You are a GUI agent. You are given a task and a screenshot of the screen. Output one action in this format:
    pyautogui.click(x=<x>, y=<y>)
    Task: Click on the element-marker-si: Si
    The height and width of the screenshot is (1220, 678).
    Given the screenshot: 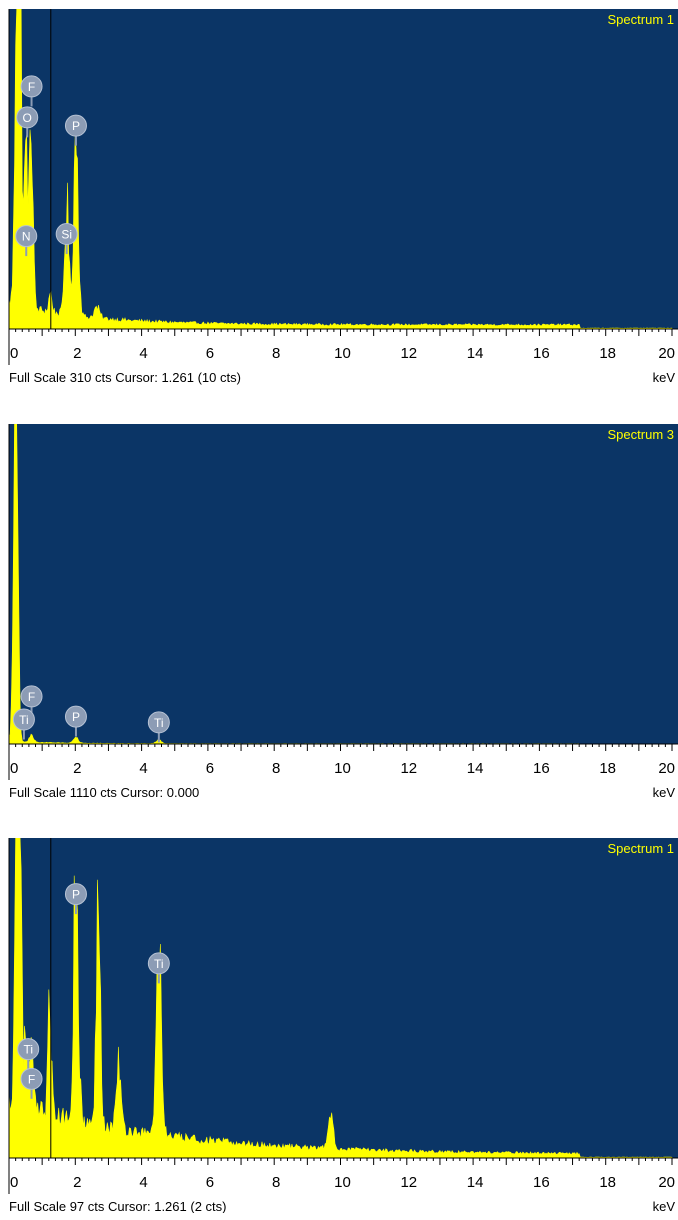 What is the action you would take?
    pyautogui.click(x=66, y=239)
    